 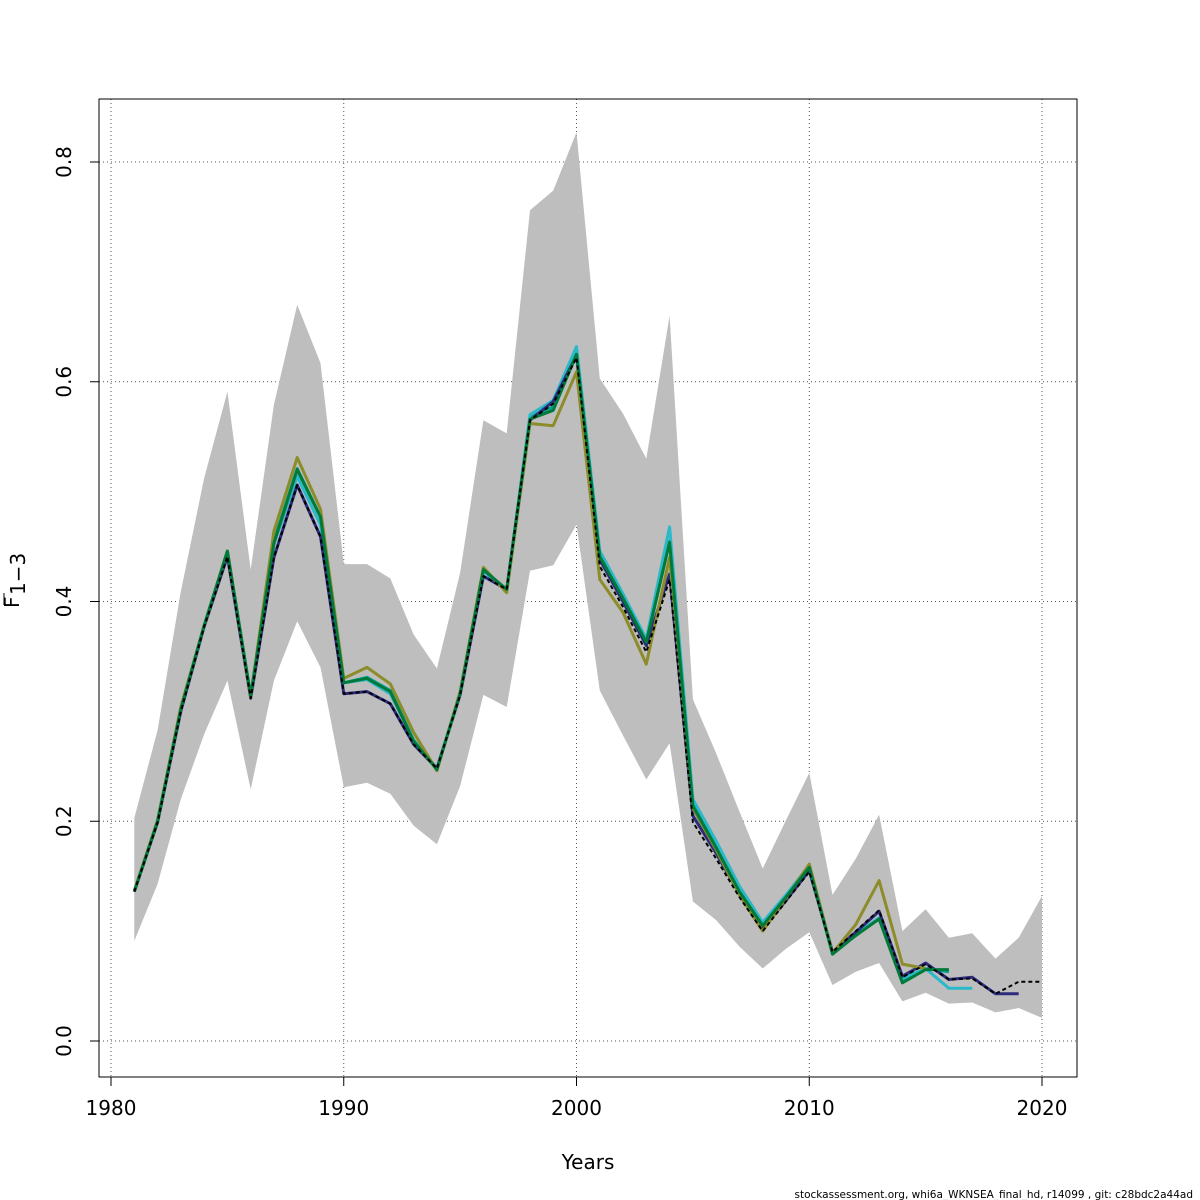 I want to click on x-tick-label: 2000, so click(x=576, y=1108).